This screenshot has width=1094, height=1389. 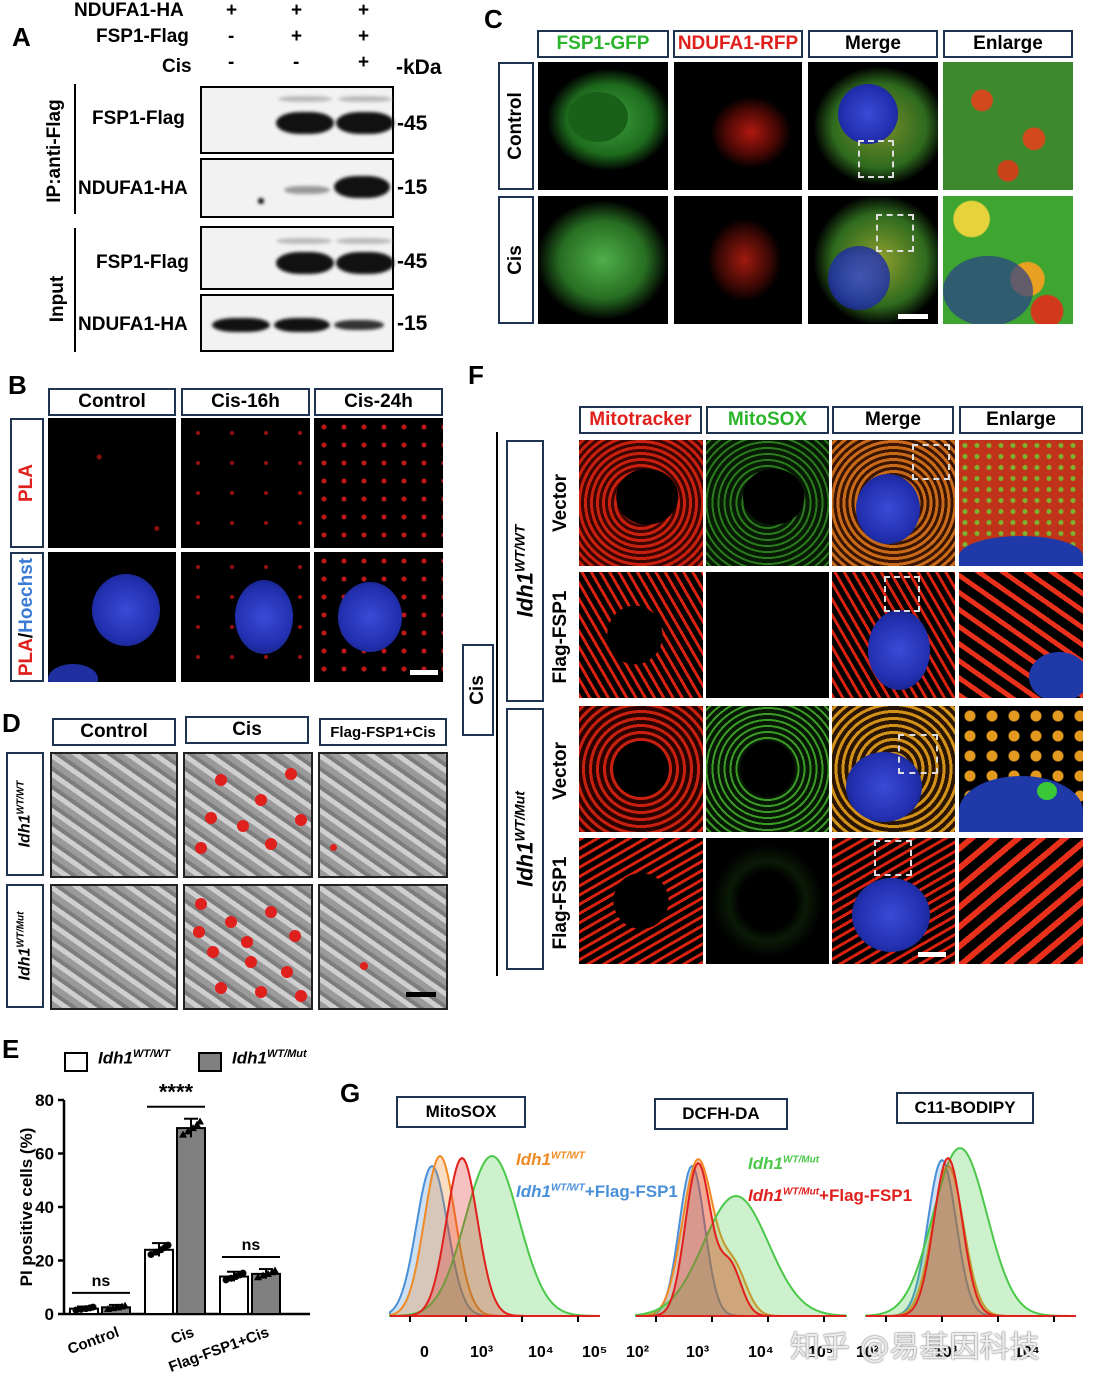 What do you see at coordinates (44, 1261) in the screenshot?
I see `y-tick-label: 20` at bounding box center [44, 1261].